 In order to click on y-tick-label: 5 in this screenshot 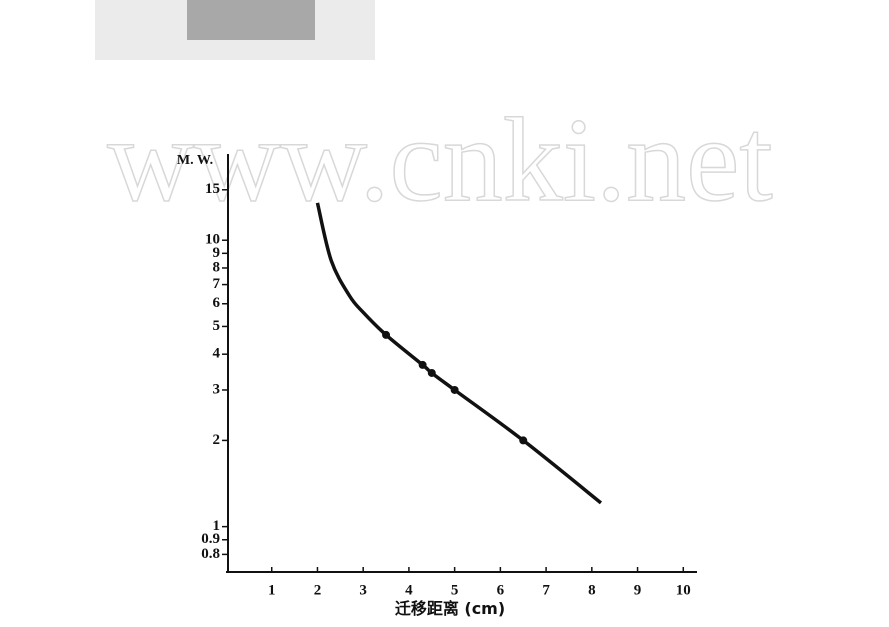, I will do `click(217, 326)`.